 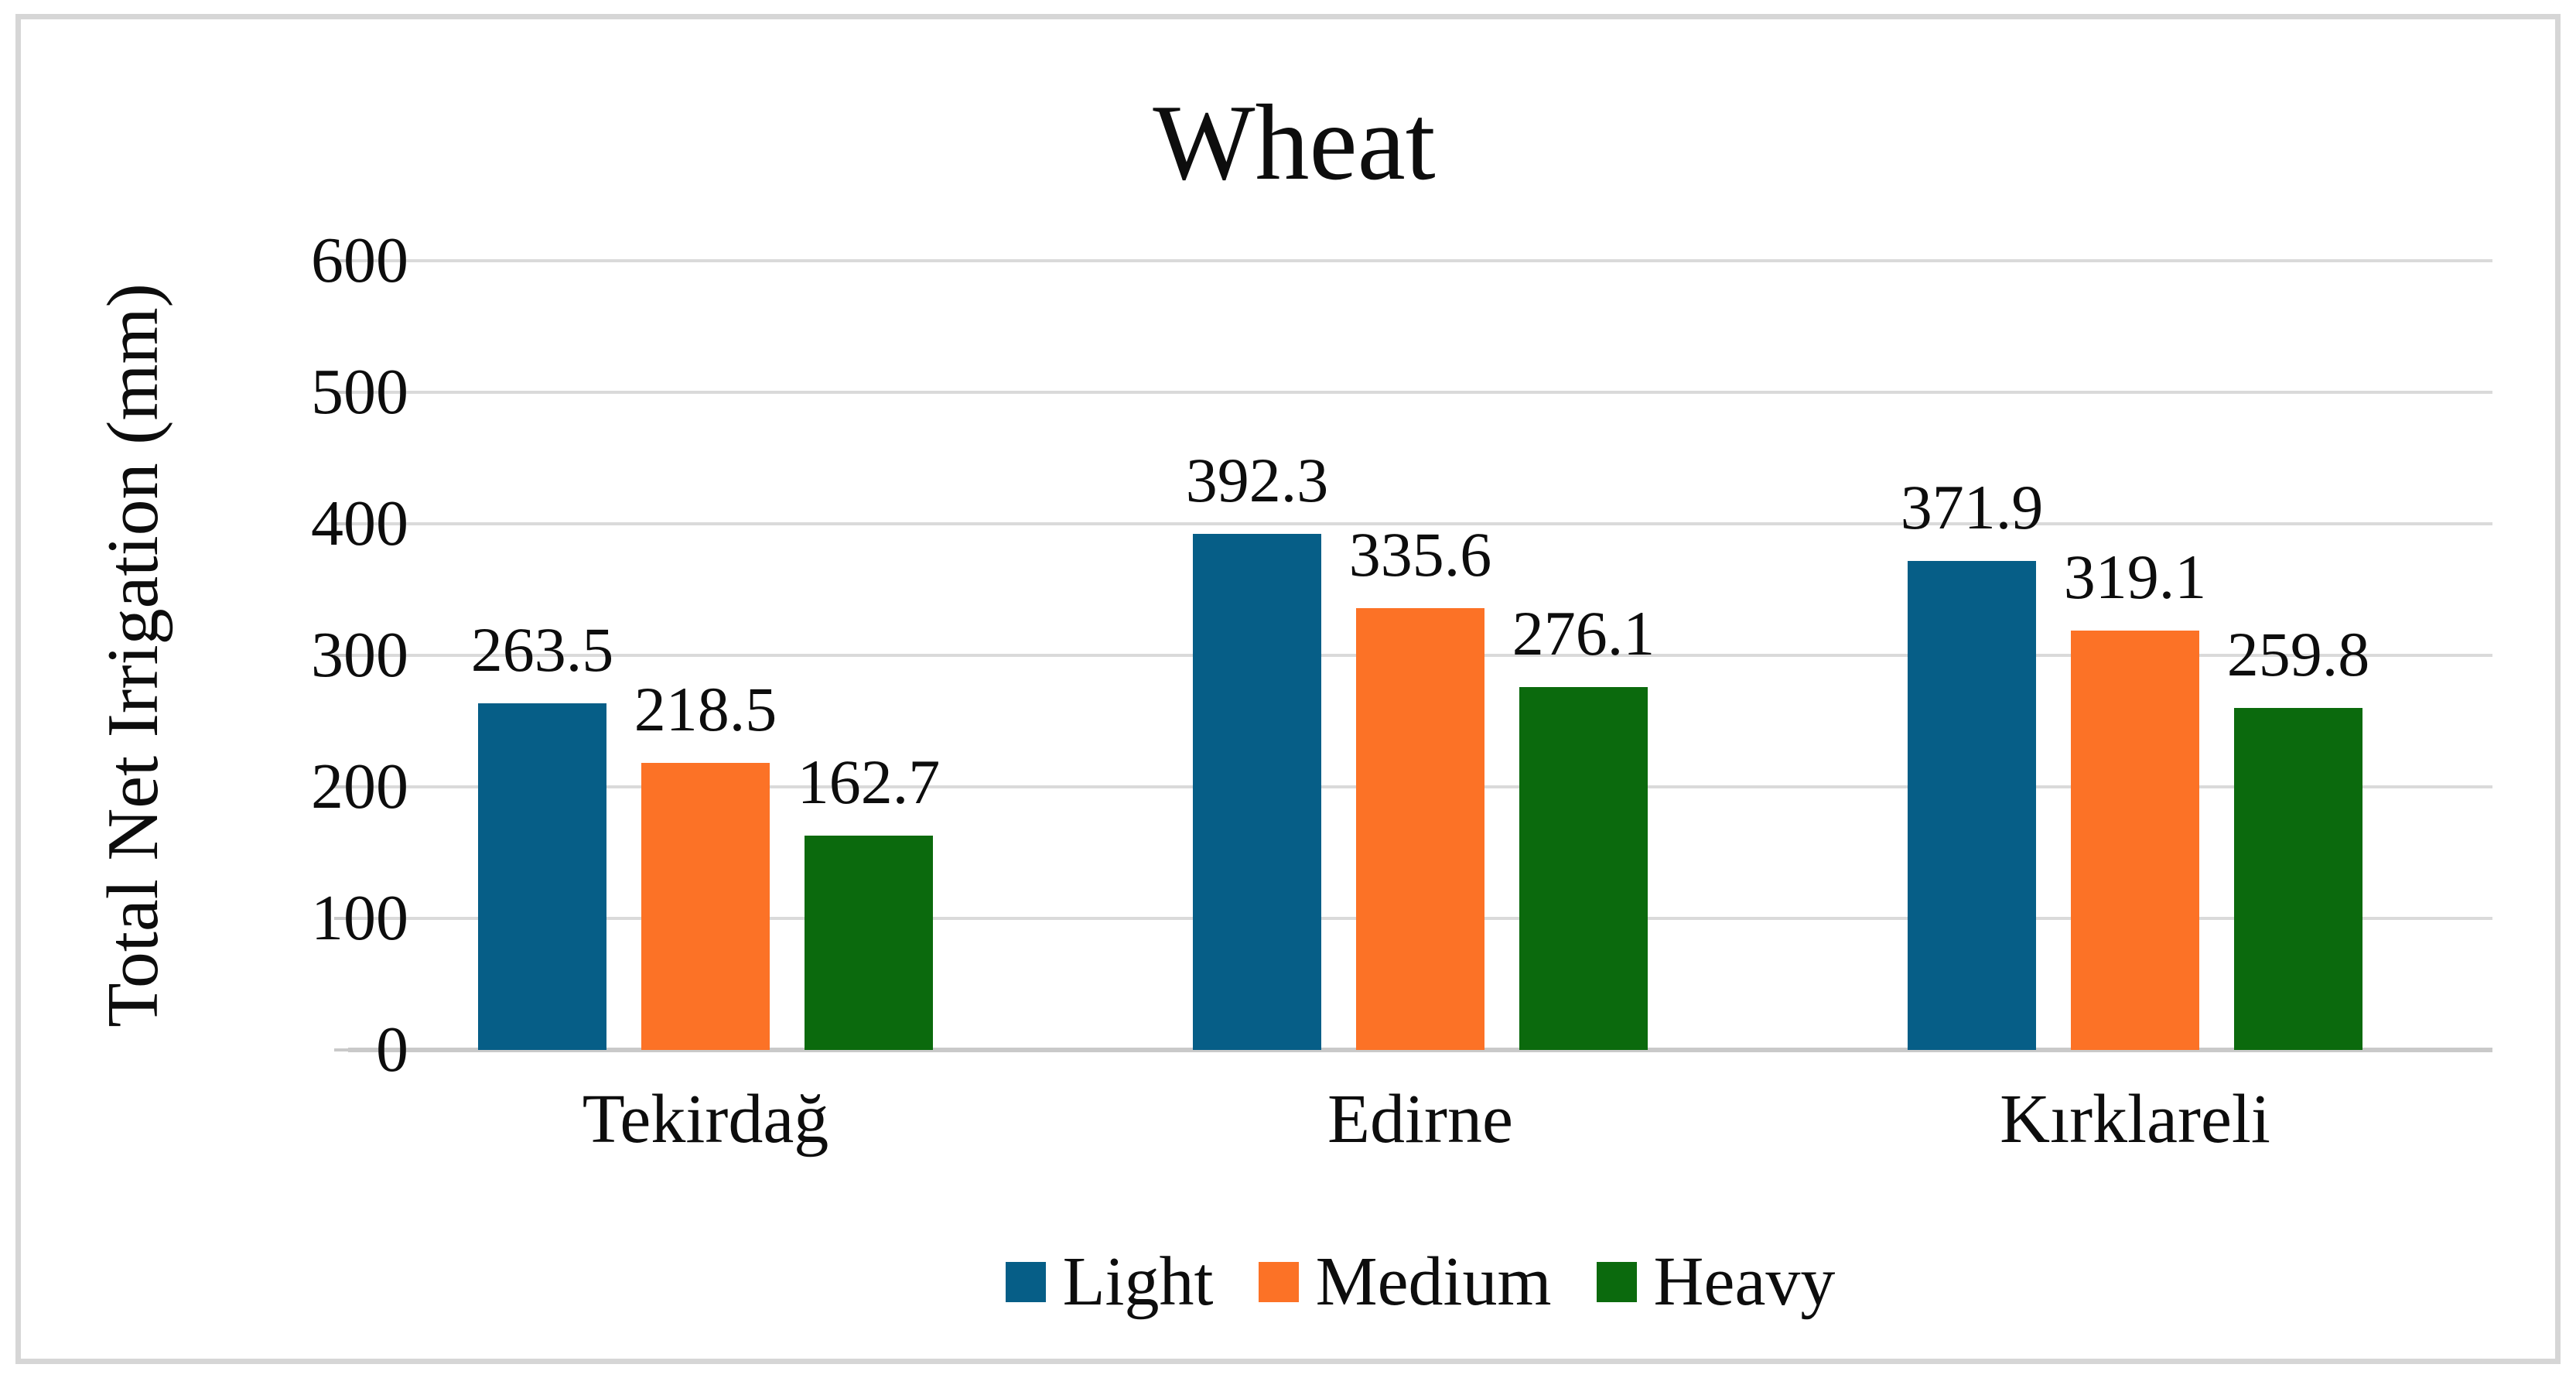 I want to click on y-tick-label: 300, so click(x=359, y=655).